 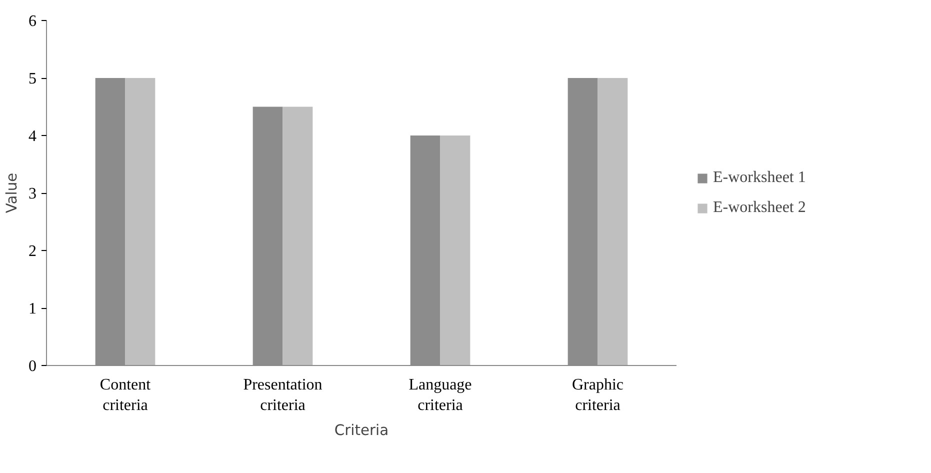 What do you see at coordinates (32, 194) in the screenshot?
I see `y-tick-label: 3` at bounding box center [32, 194].